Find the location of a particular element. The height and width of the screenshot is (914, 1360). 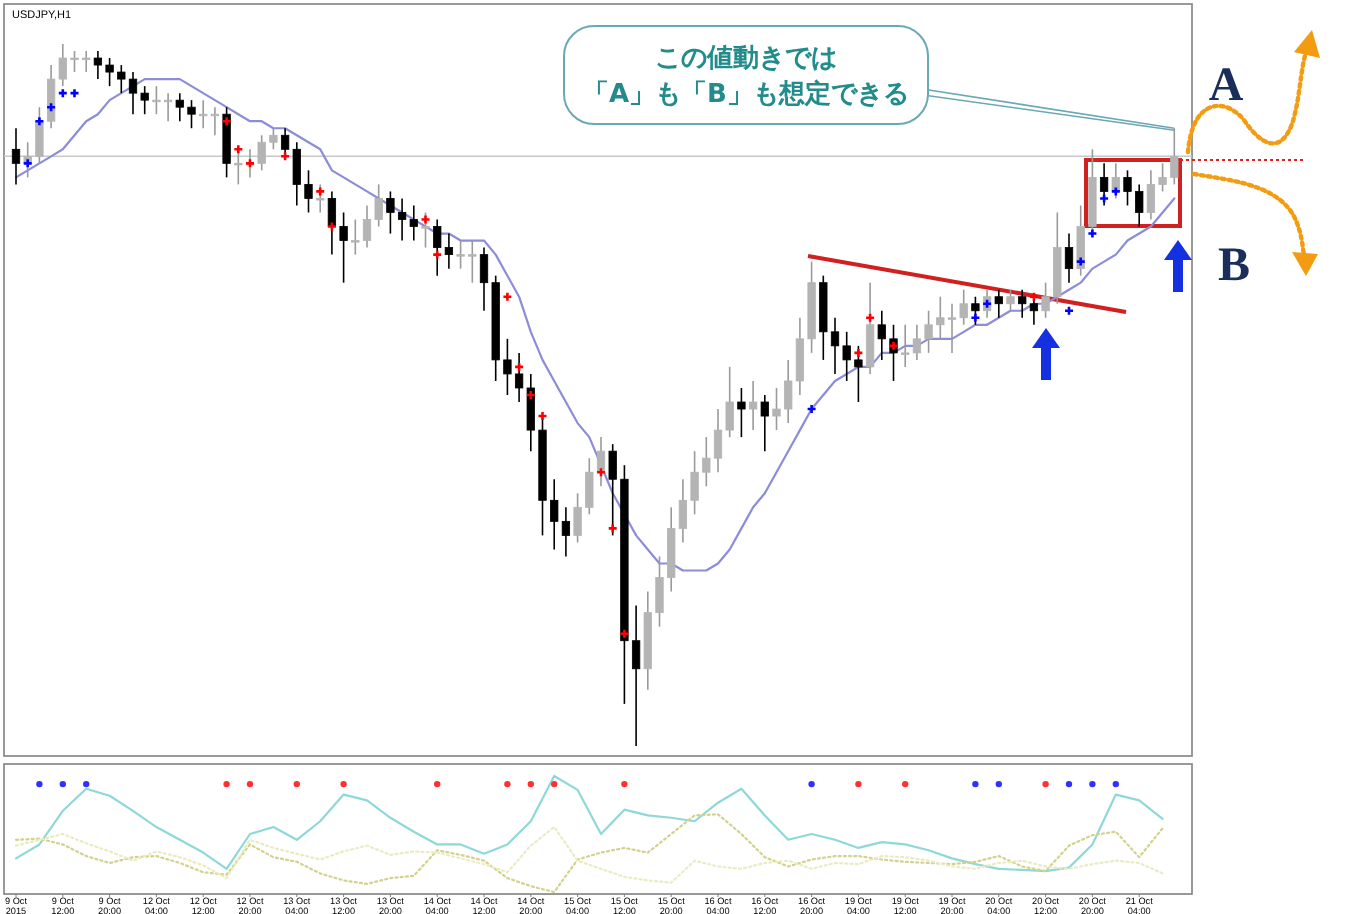

annotation: 「A」も「B」も想定できる is located at coordinates (746, 94).